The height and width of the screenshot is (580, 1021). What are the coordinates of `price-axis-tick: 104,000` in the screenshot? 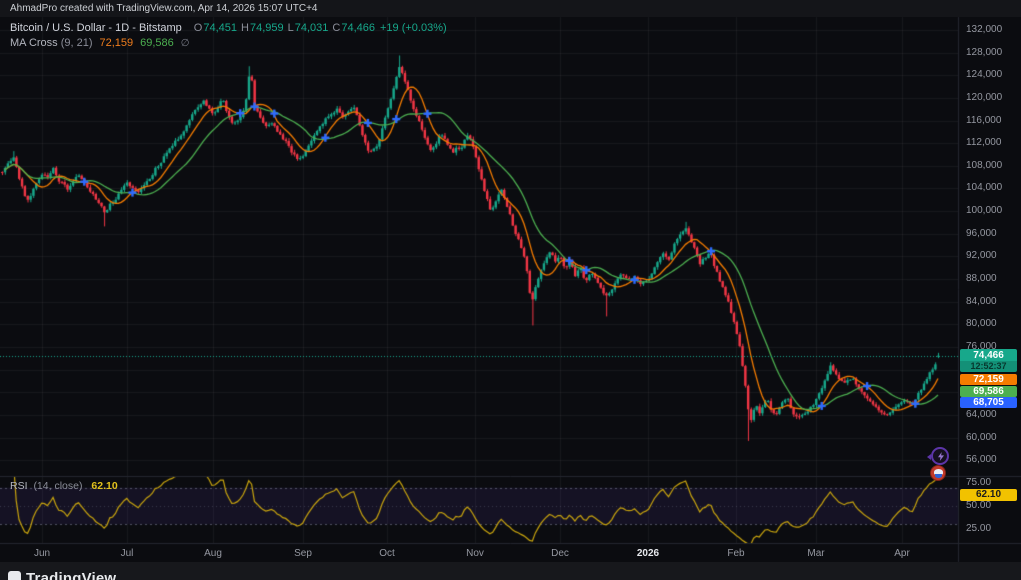 It's located at (984, 188).